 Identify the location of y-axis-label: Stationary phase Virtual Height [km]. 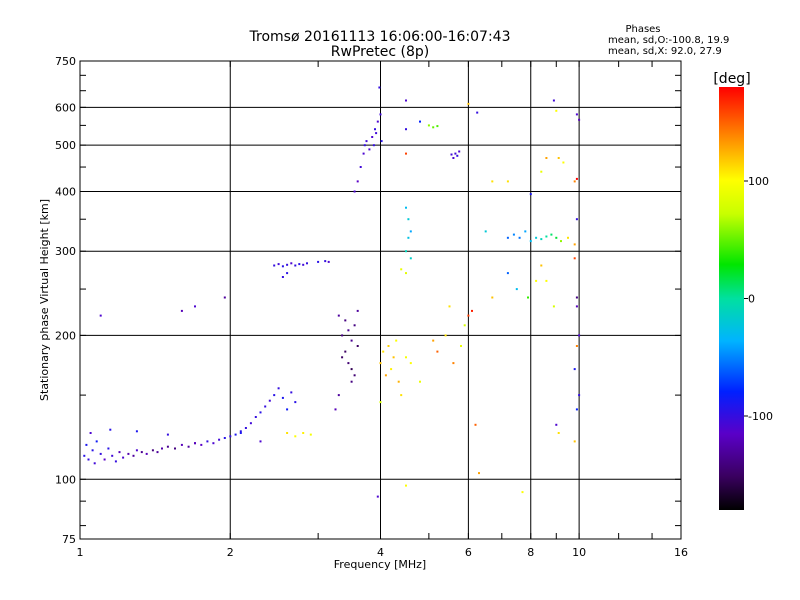
(44, 300).